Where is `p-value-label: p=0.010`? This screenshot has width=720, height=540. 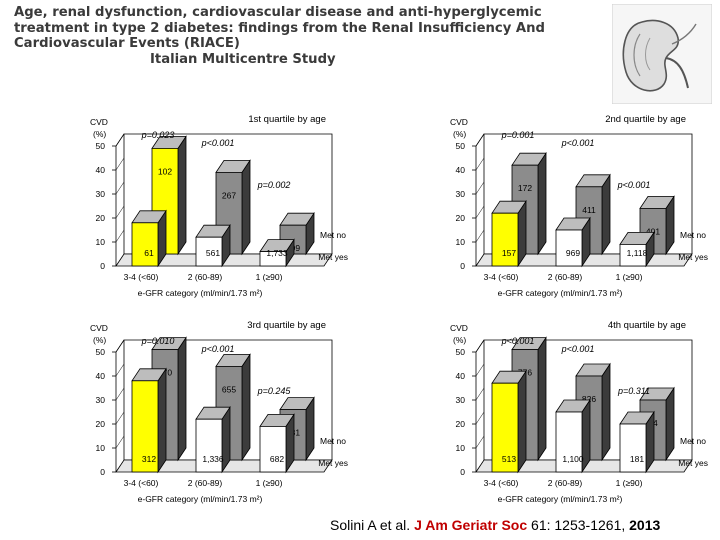
p-value-label: p=0.010 is located at coordinates (158, 341).